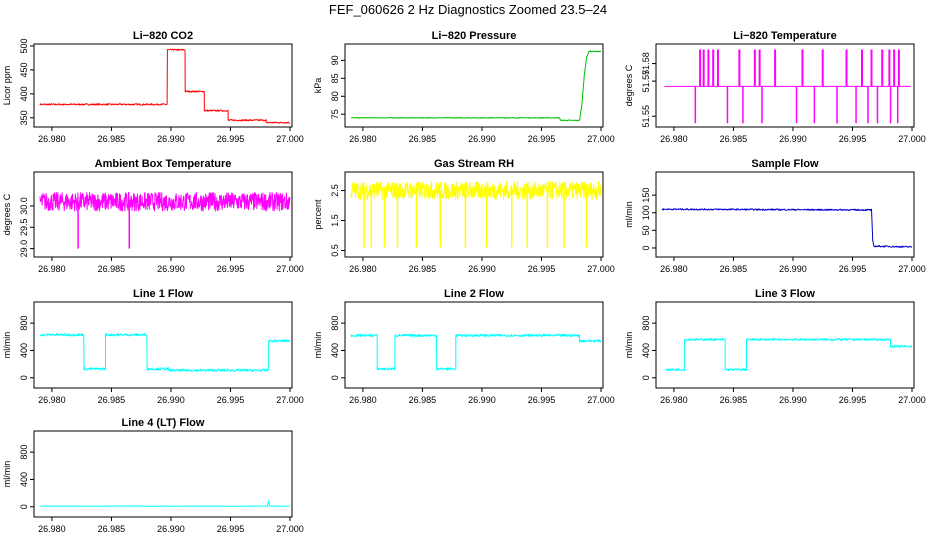  I want to click on panel-title: Gas Stream RH, so click(474, 164).